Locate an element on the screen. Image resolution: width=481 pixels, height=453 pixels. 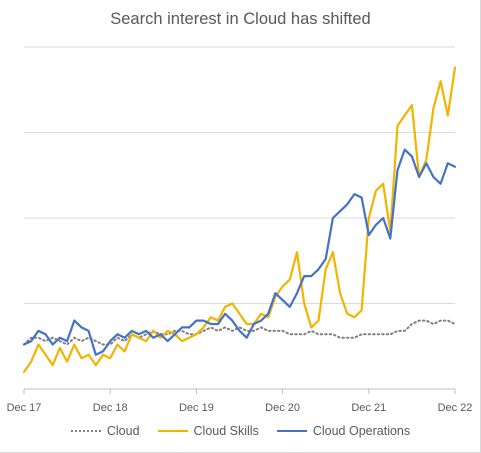
legend-swatch-cloud-operations is located at coordinates (291, 431).